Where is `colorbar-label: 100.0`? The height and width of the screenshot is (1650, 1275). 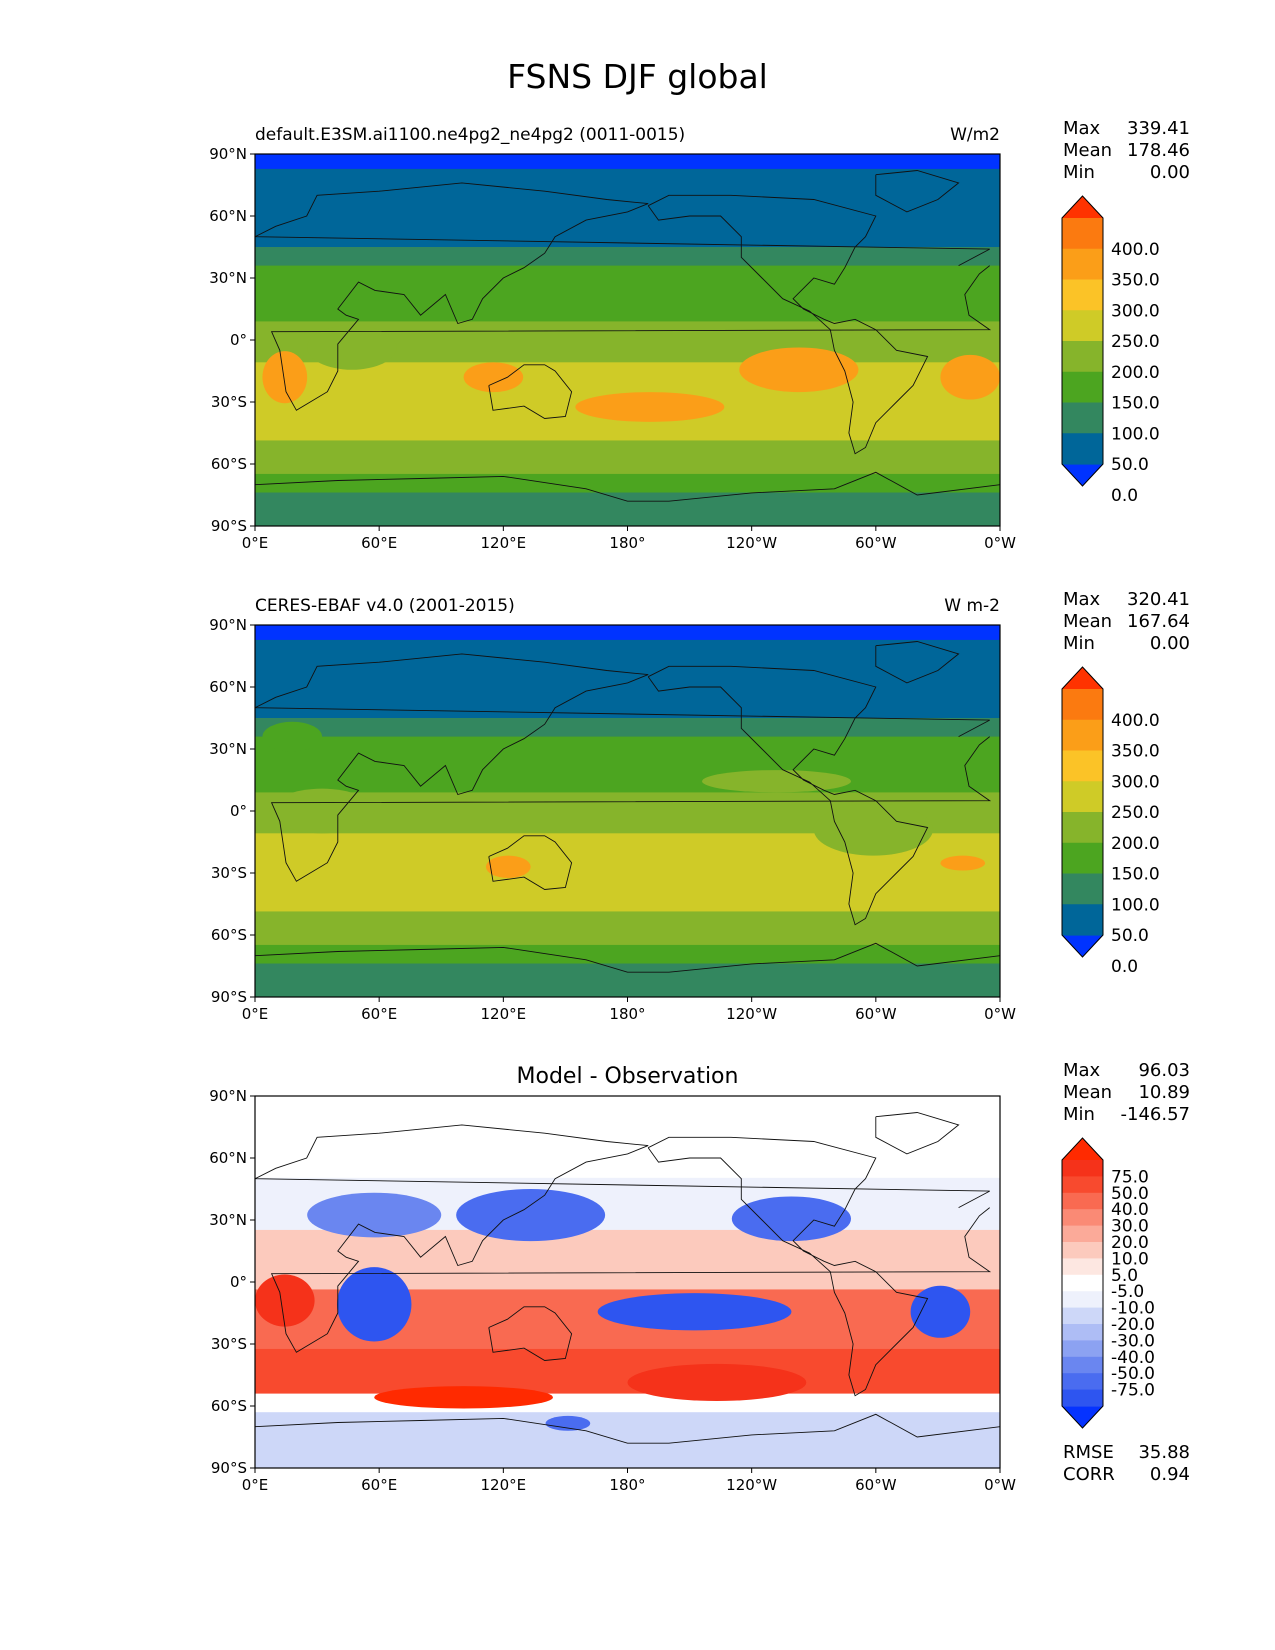 colorbar-label: 100.0 is located at coordinates (1135, 434).